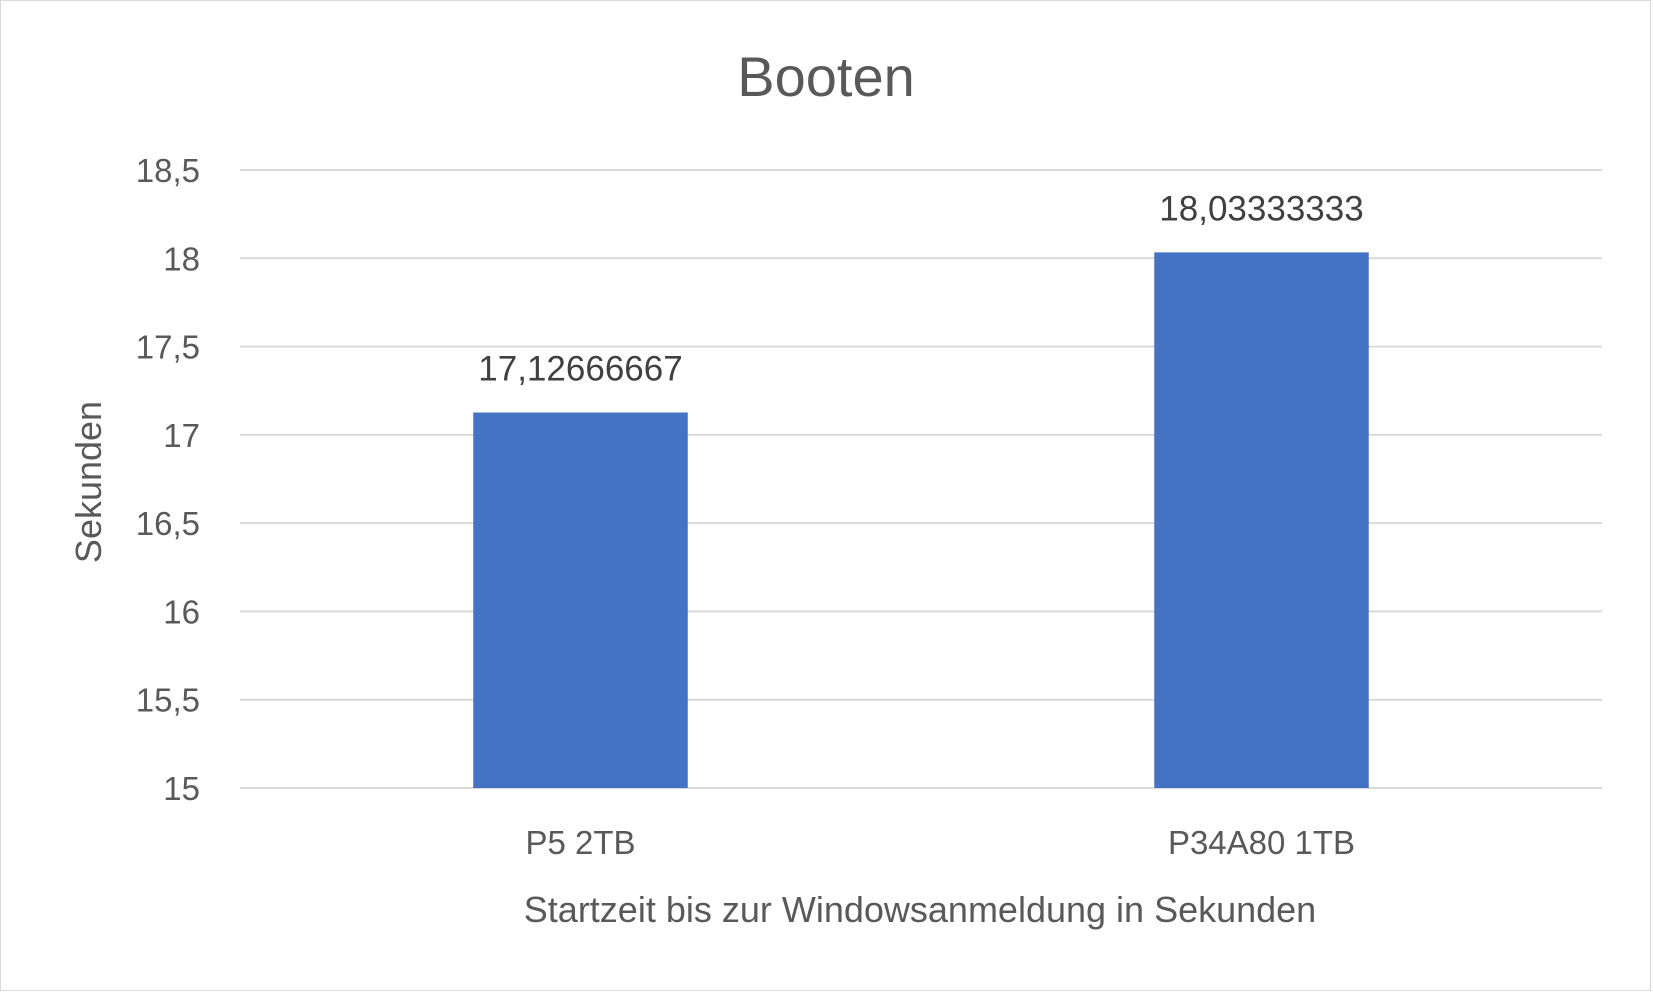  I want to click on data-label: 18,03333333, so click(1261, 208).